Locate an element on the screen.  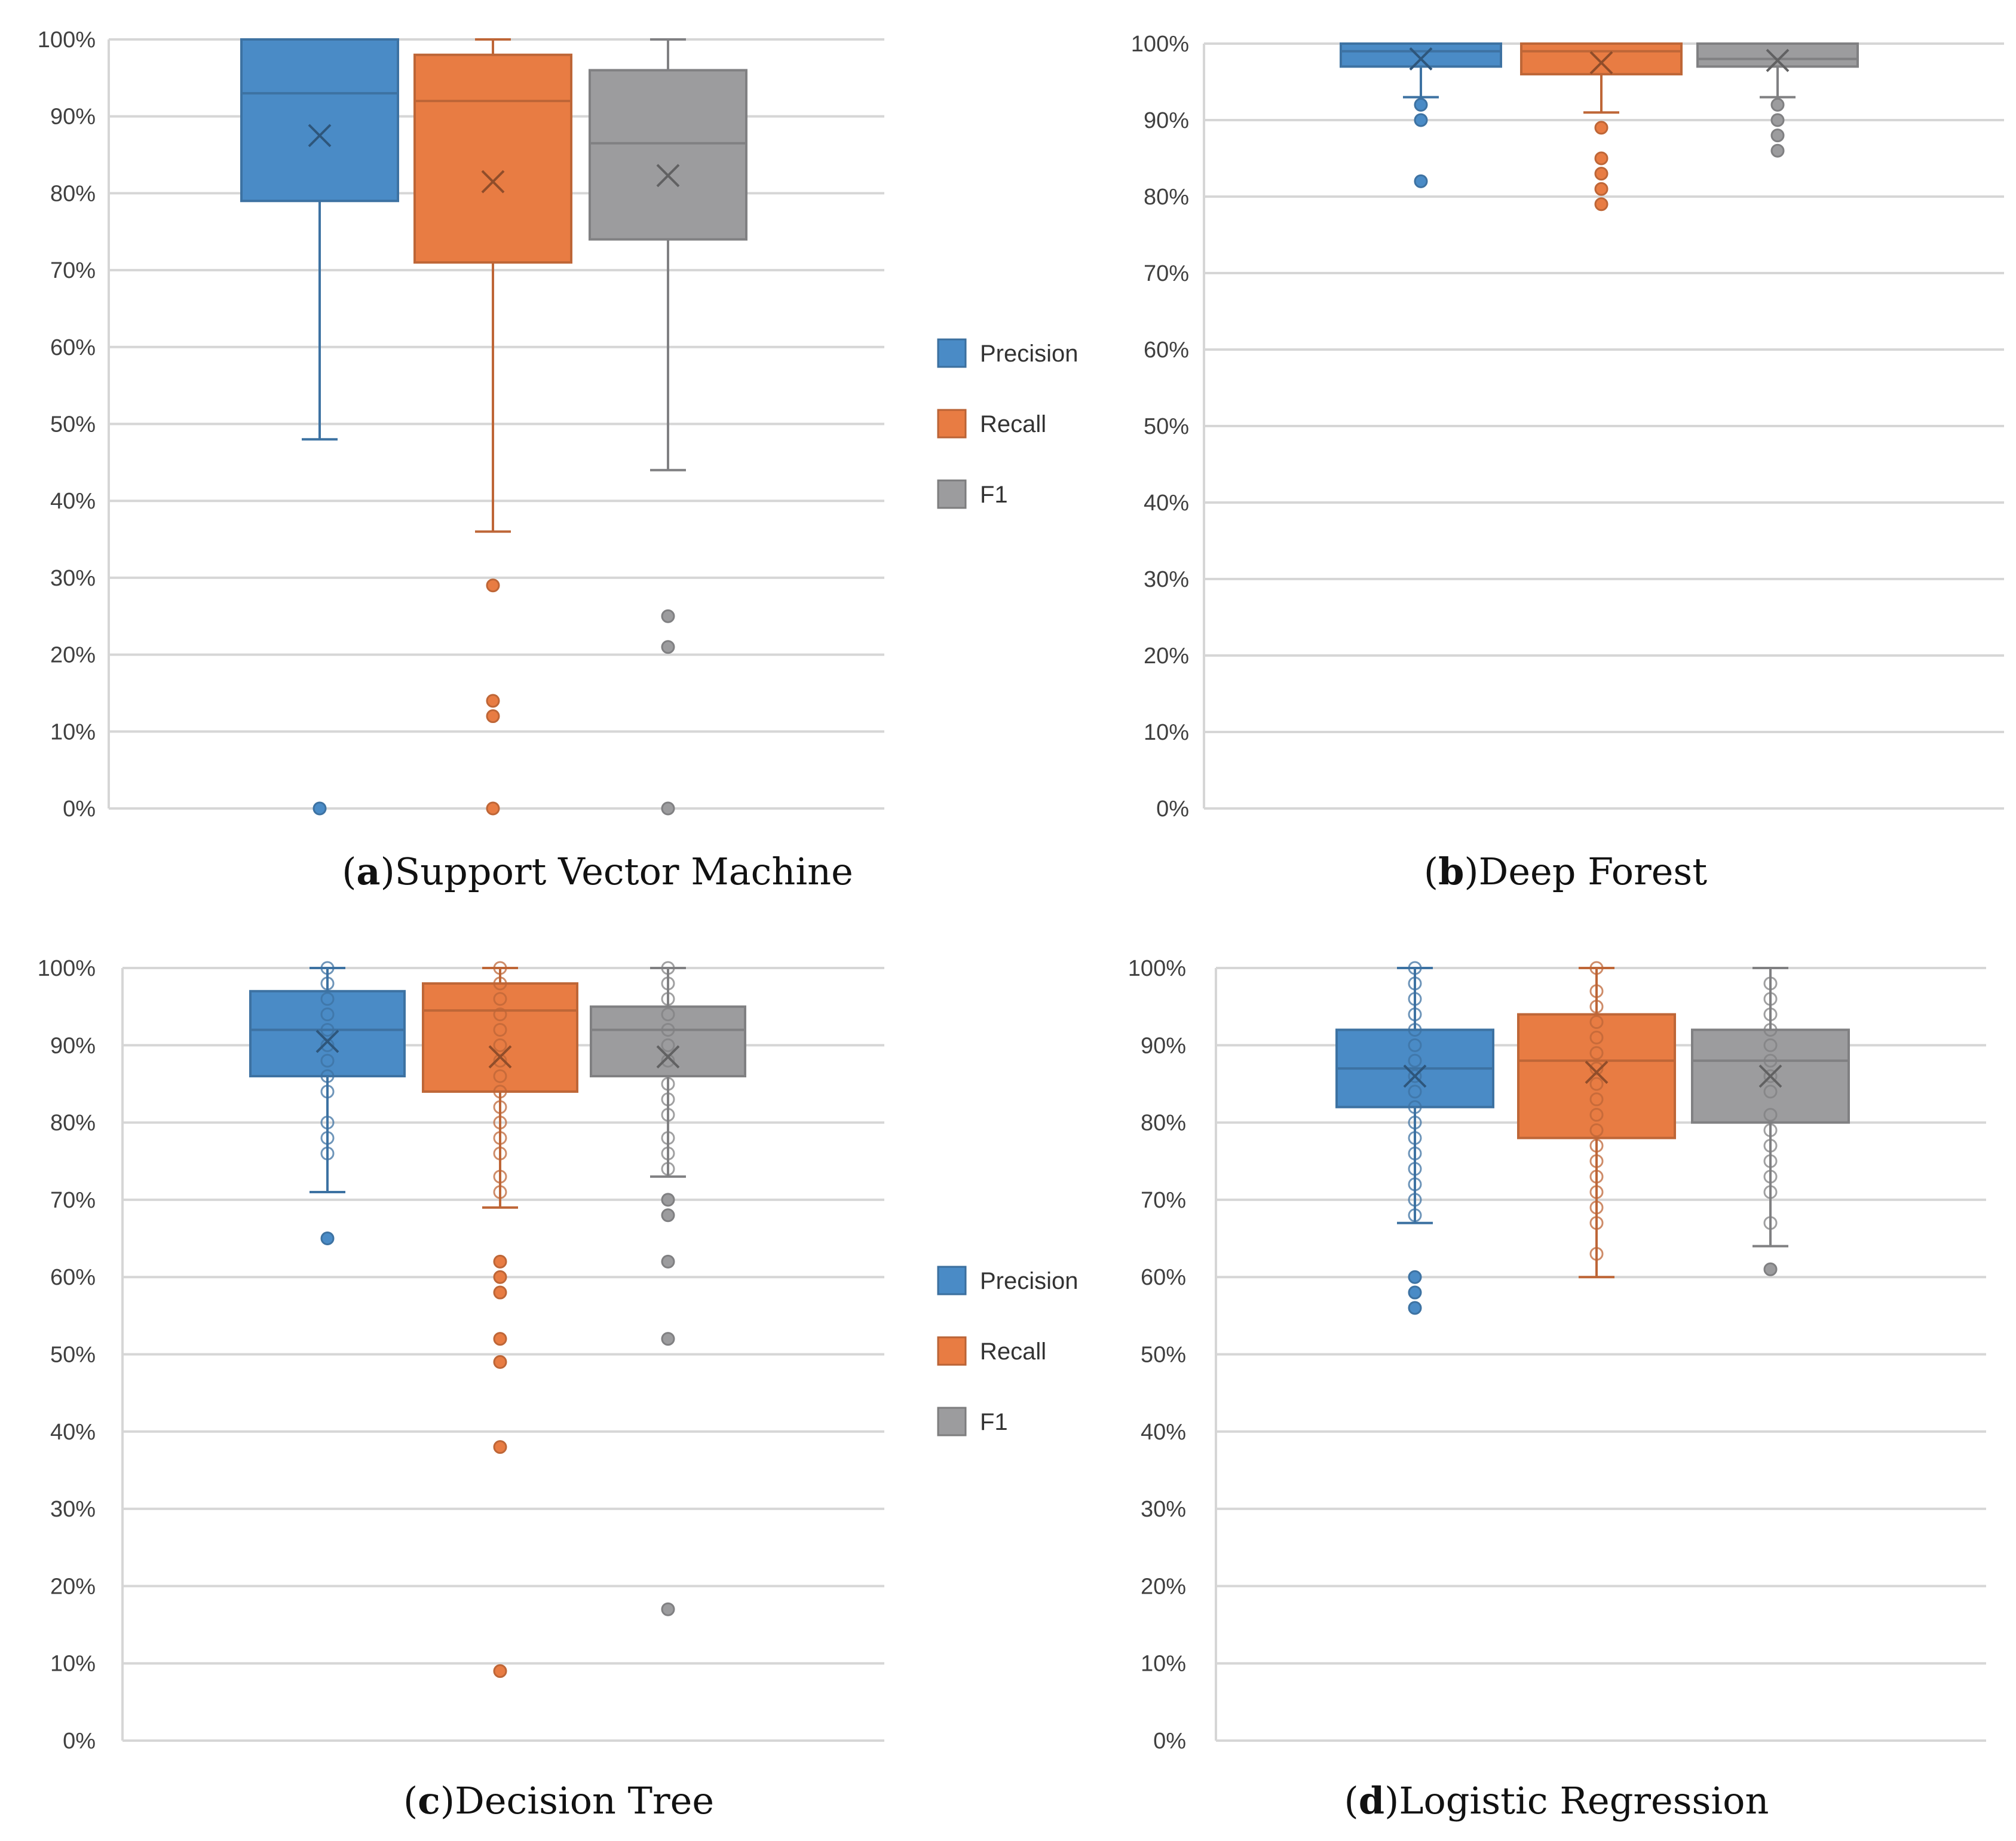
y-tick-label: 90% is located at coordinates (73, 118).